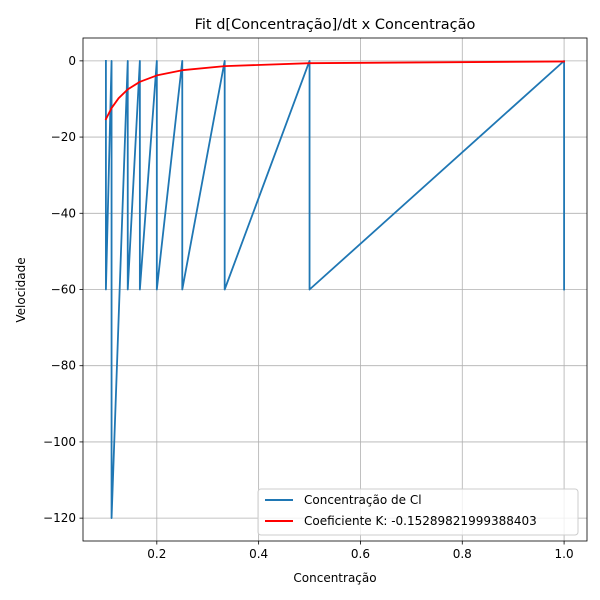  I want to click on y-axis-label: Velocidade, so click(21, 289).